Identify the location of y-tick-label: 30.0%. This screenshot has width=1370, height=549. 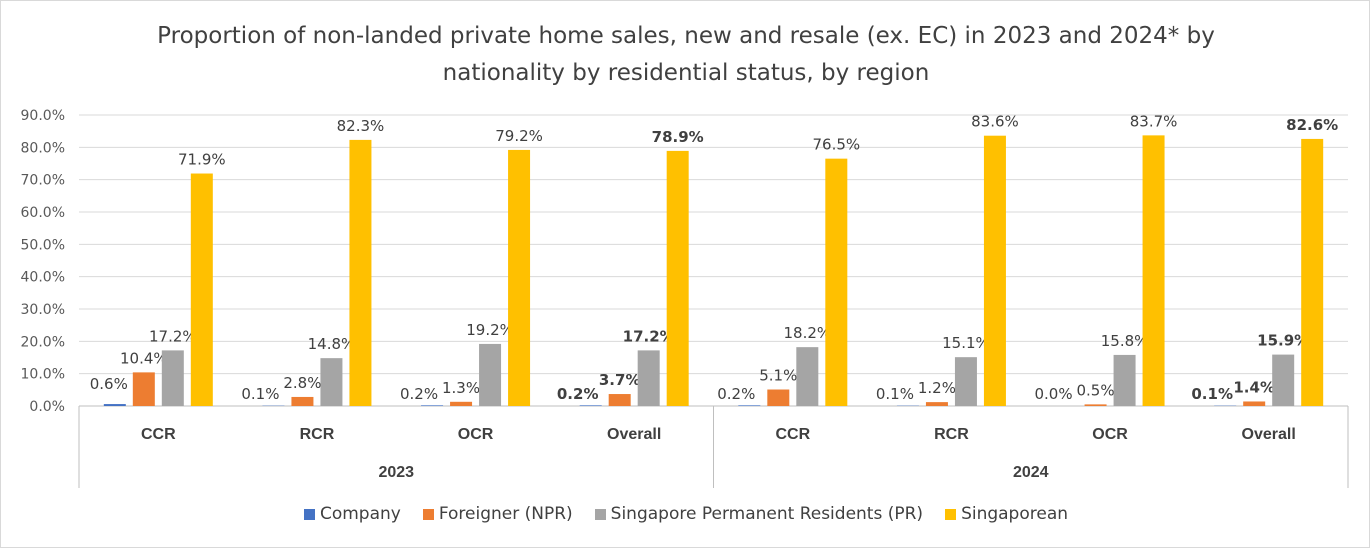
(43, 310).